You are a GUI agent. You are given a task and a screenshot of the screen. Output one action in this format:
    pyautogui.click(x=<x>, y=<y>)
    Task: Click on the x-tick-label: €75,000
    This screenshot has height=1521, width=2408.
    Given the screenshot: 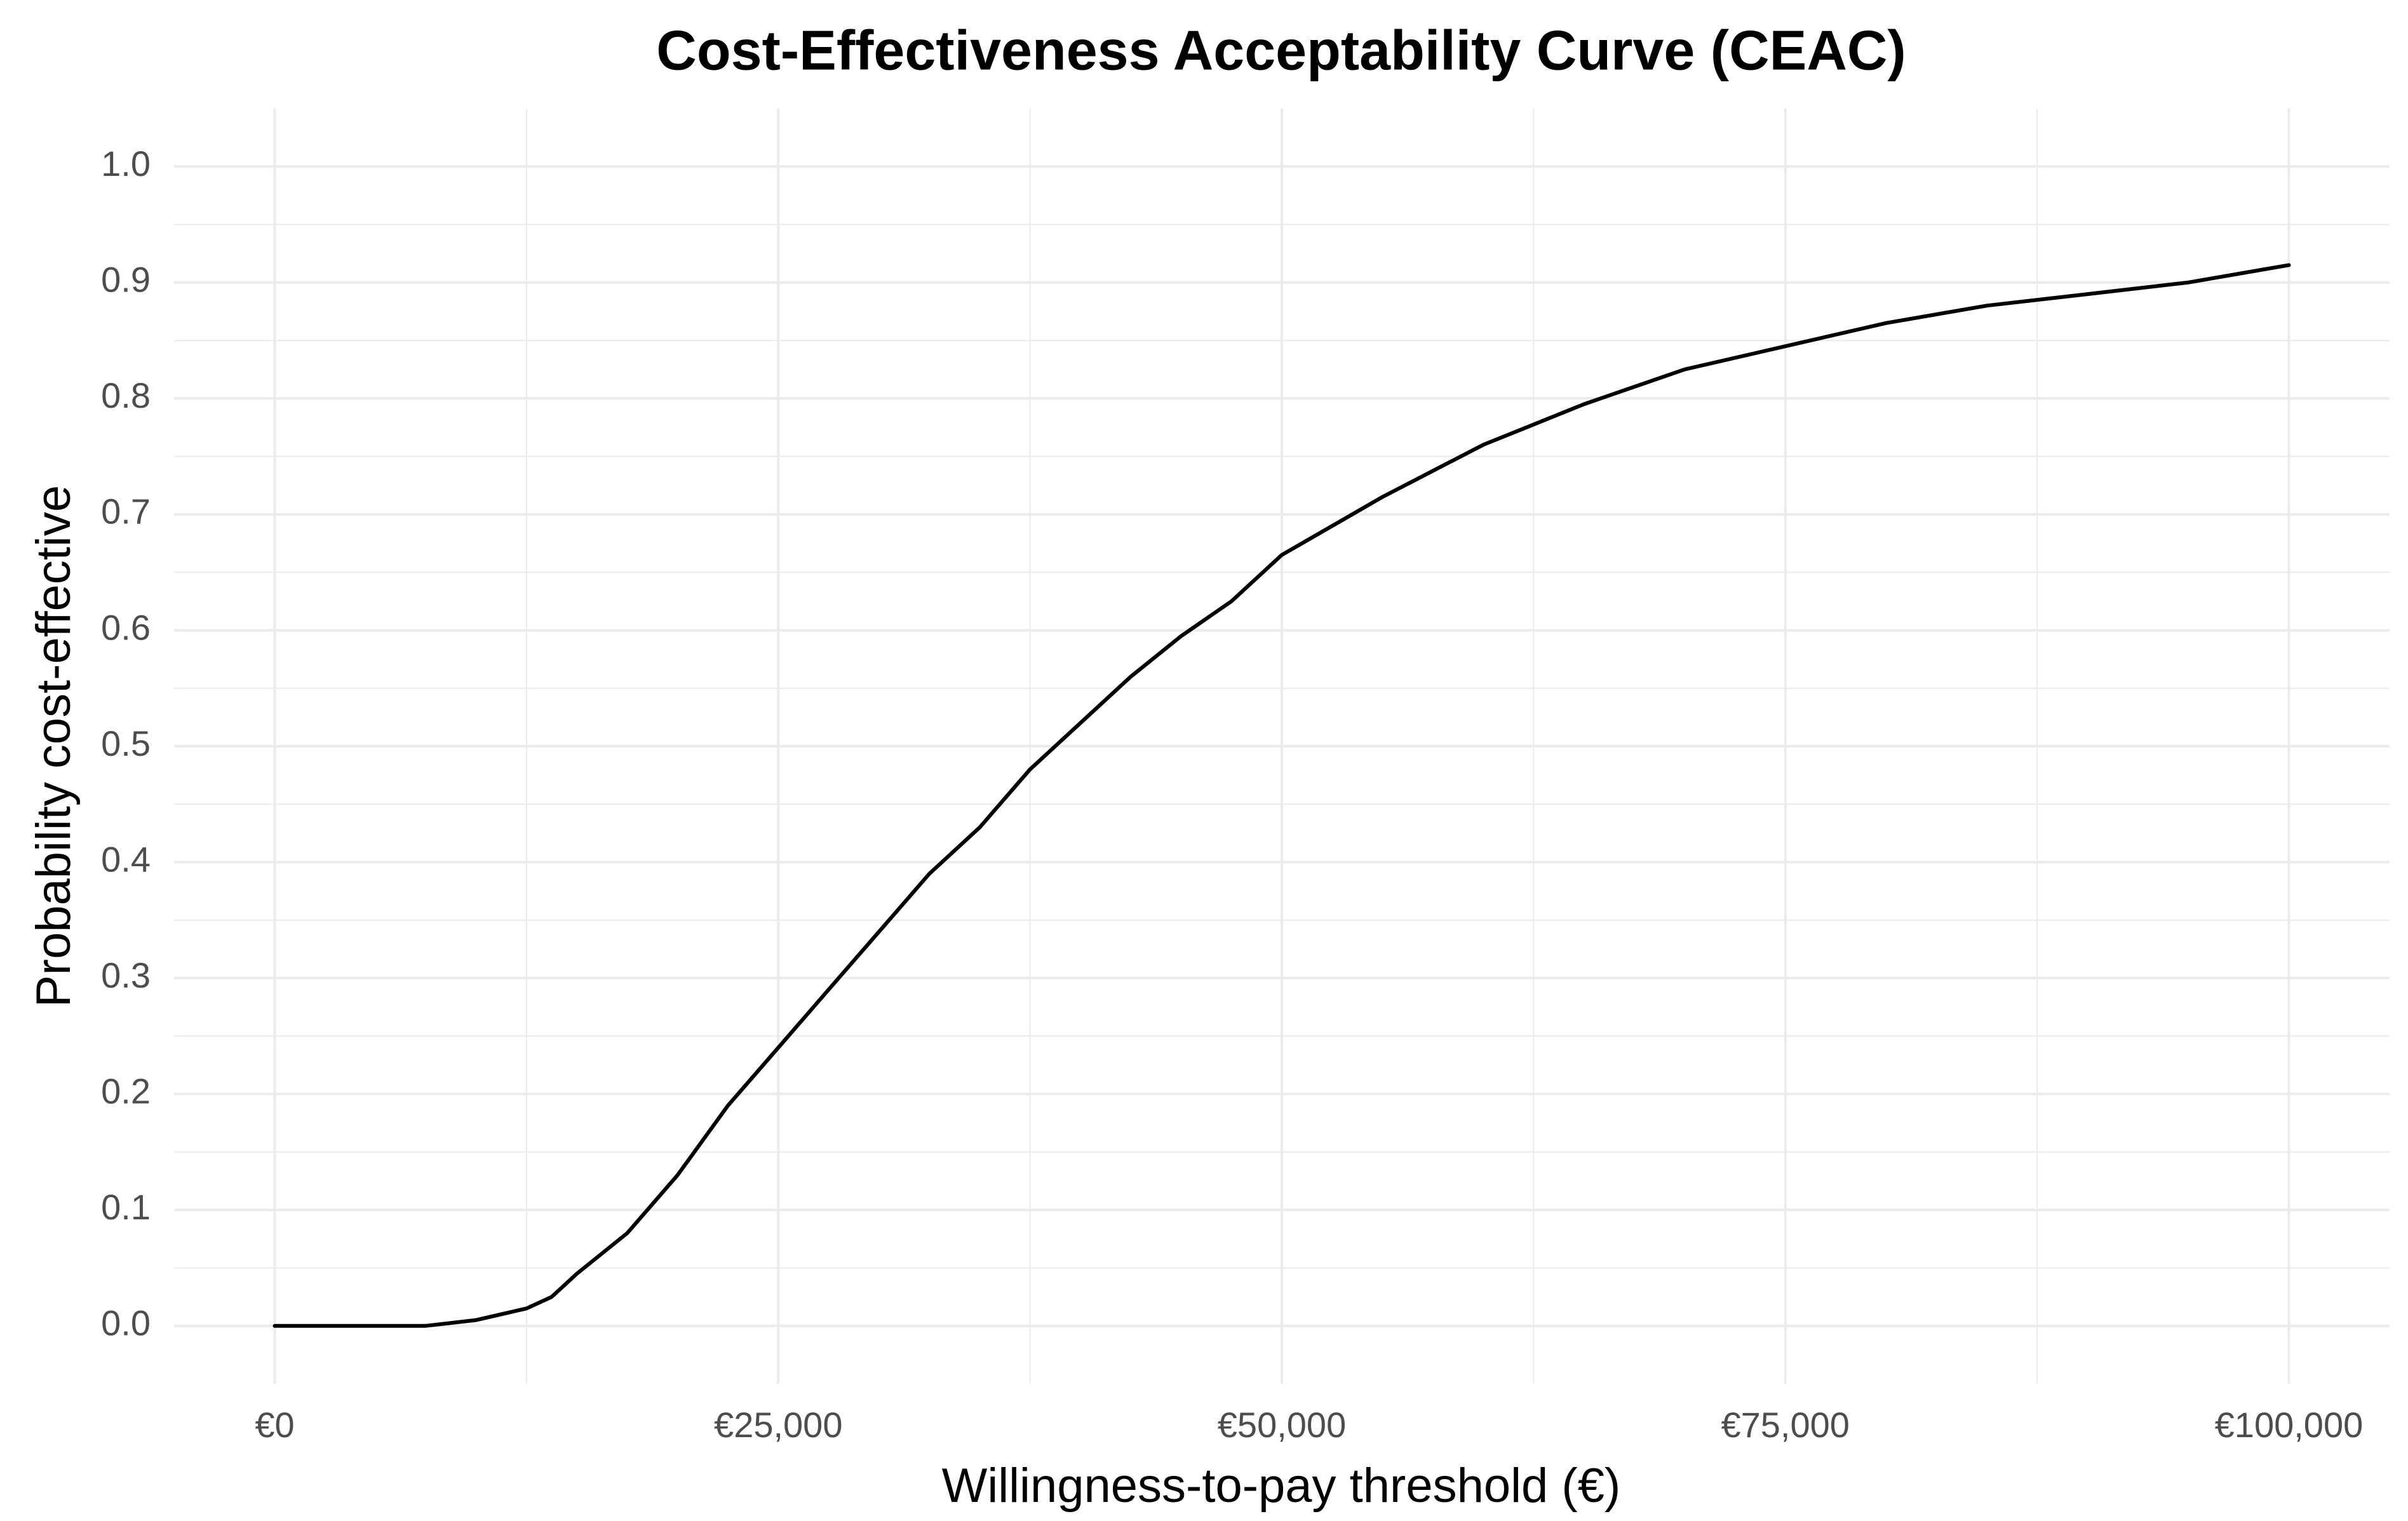 What is the action you would take?
    pyautogui.click(x=1785, y=1425)
    